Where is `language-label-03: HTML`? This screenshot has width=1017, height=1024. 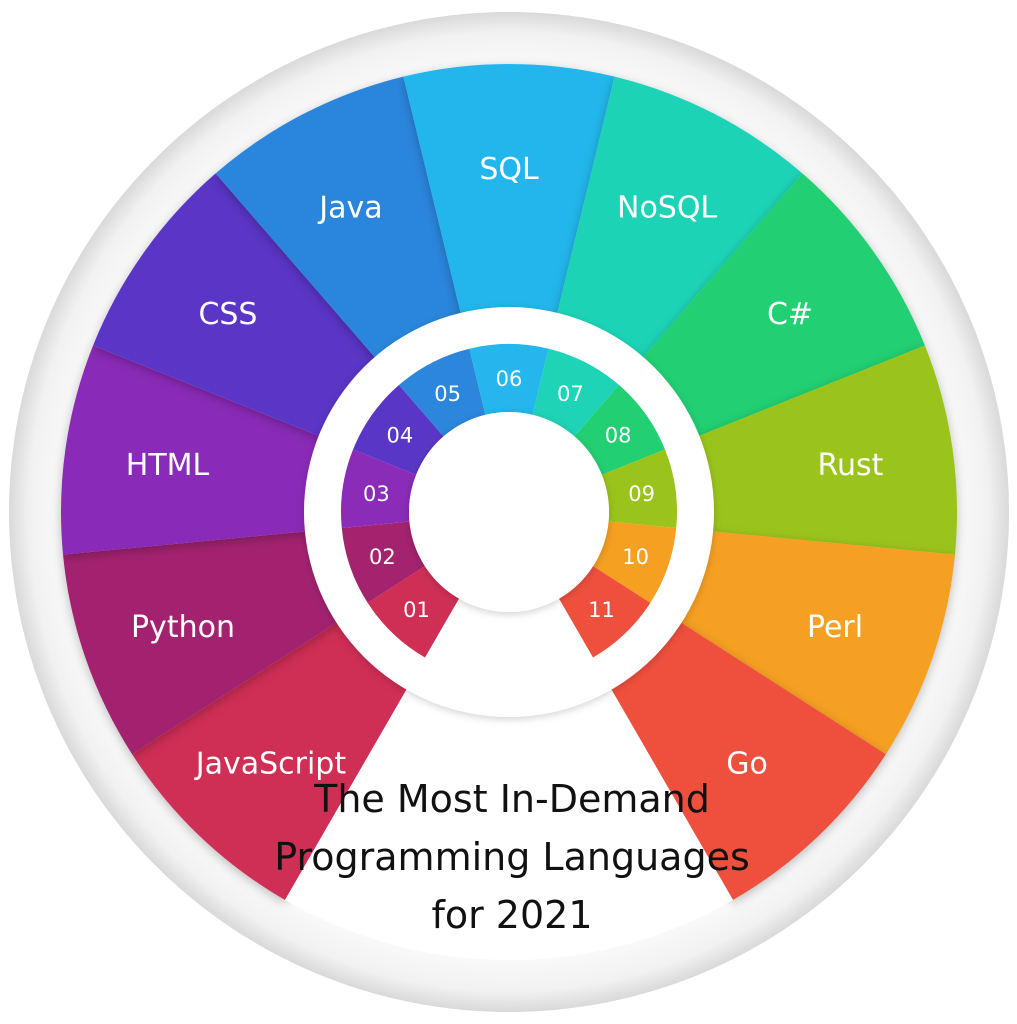
language-label-03: HTML is located at coordinates (168, 465).